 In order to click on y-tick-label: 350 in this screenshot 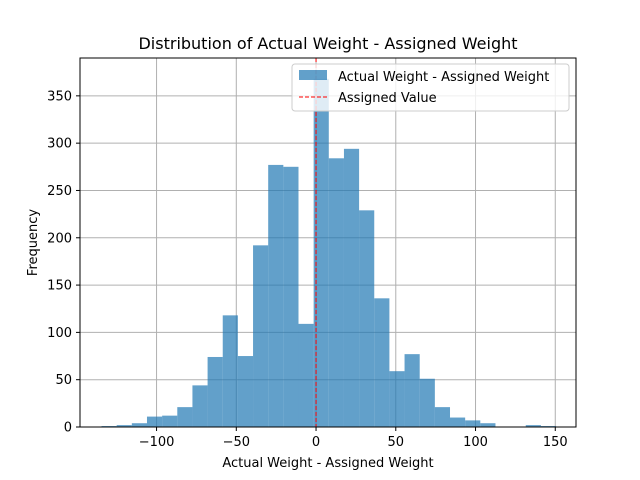, I will do `click(59, 96)`.